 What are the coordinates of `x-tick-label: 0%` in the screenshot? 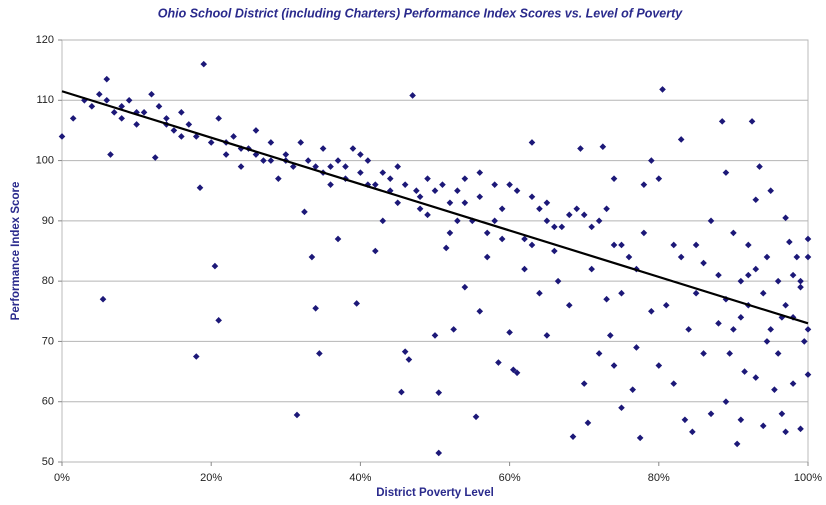 It's located at (62, 478).